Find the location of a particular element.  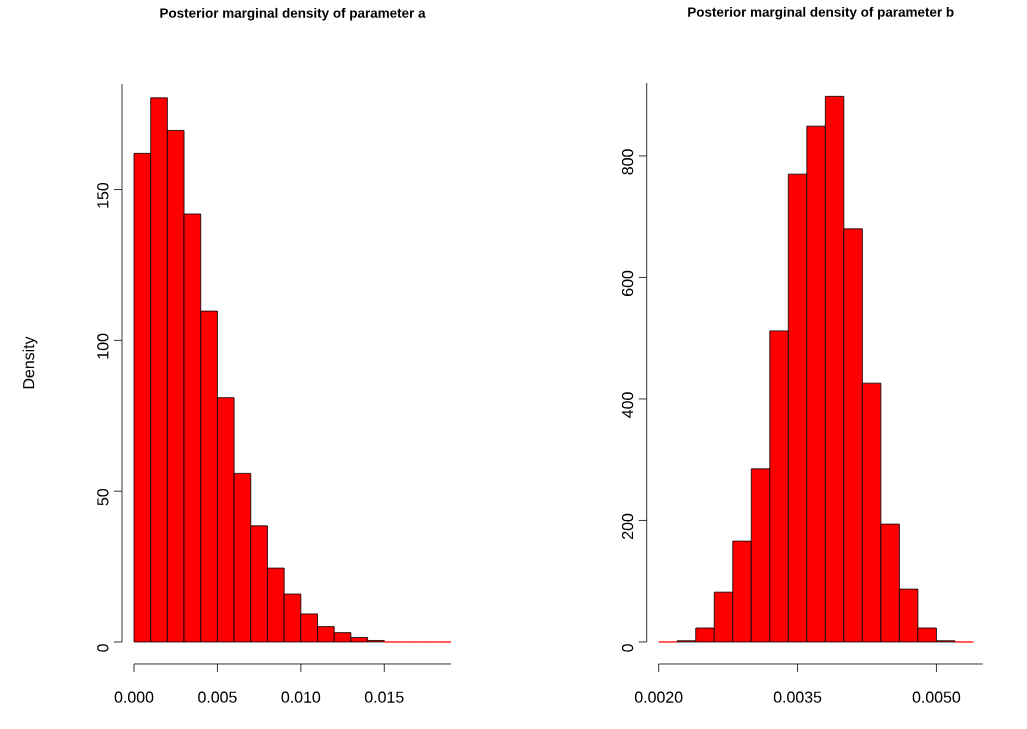

y-tick-label: 150 is located at coordinates (103, 195).